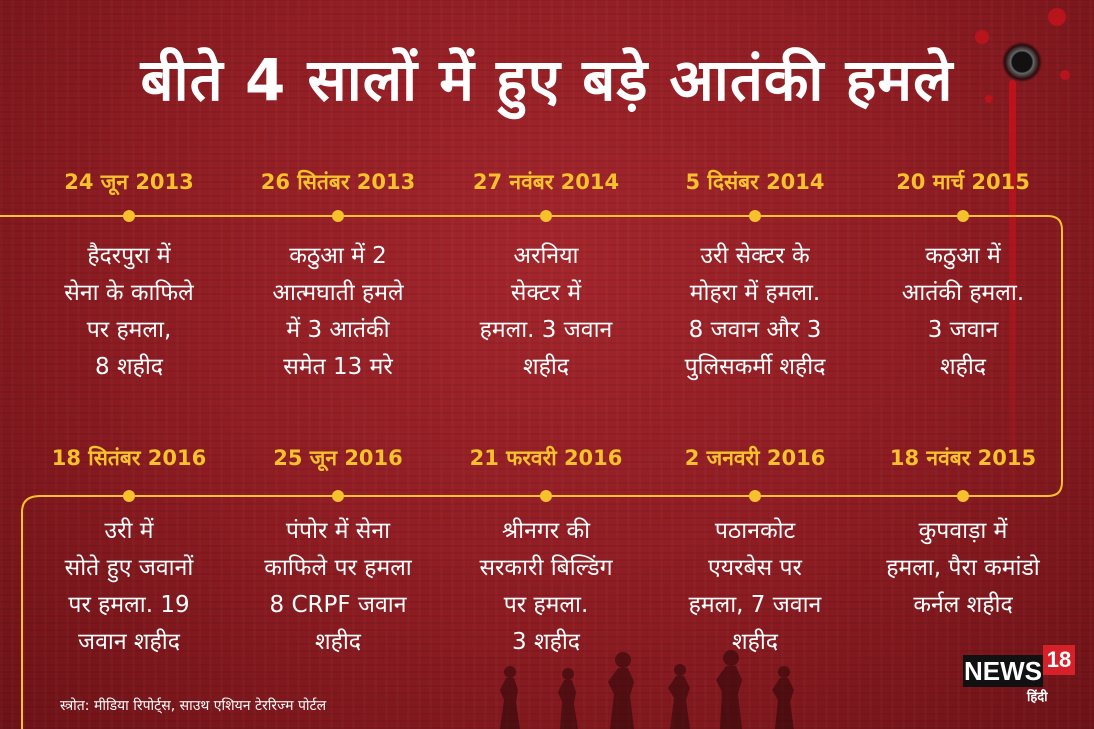  I want to click on event-description-line: पर हमला. 19, so click(129, 605).